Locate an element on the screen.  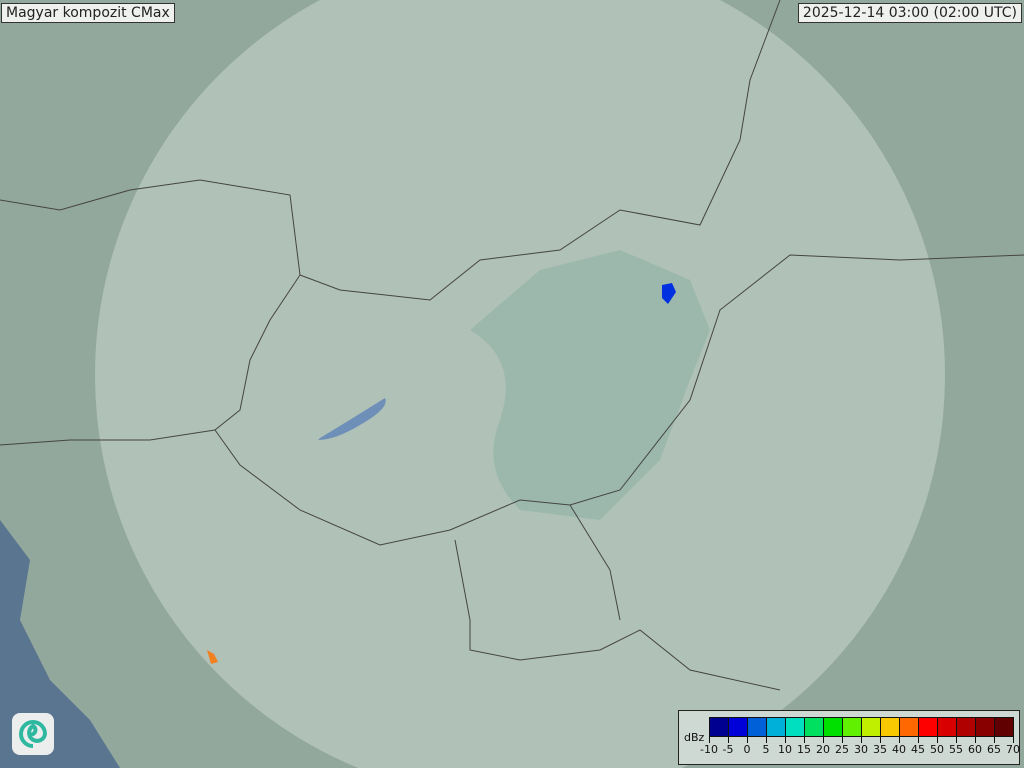
legend-label: -5 is located at coordinates (728, 749).